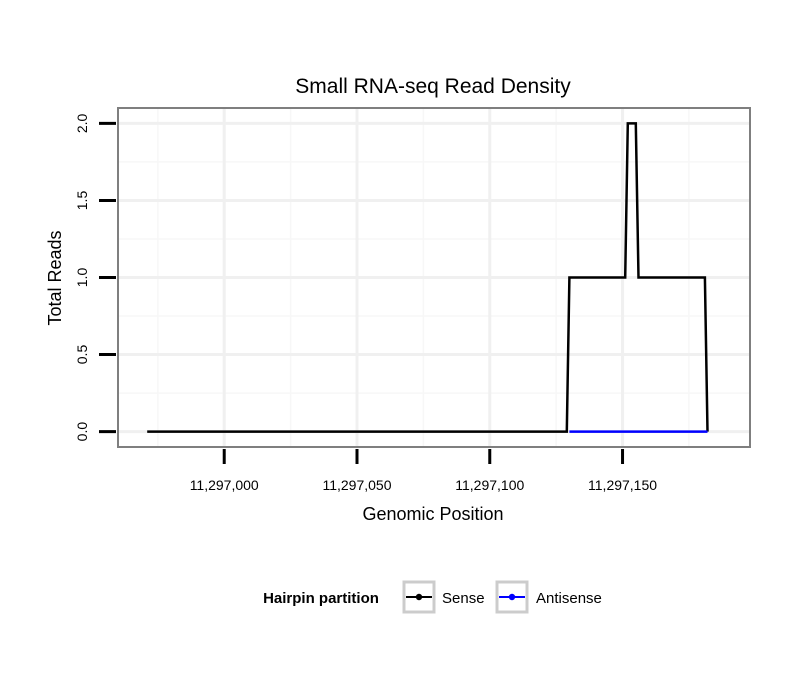  Describe the element at coordinates (82, 201) in the screenshot. I see `y-tick-label: 1.5` at that location.